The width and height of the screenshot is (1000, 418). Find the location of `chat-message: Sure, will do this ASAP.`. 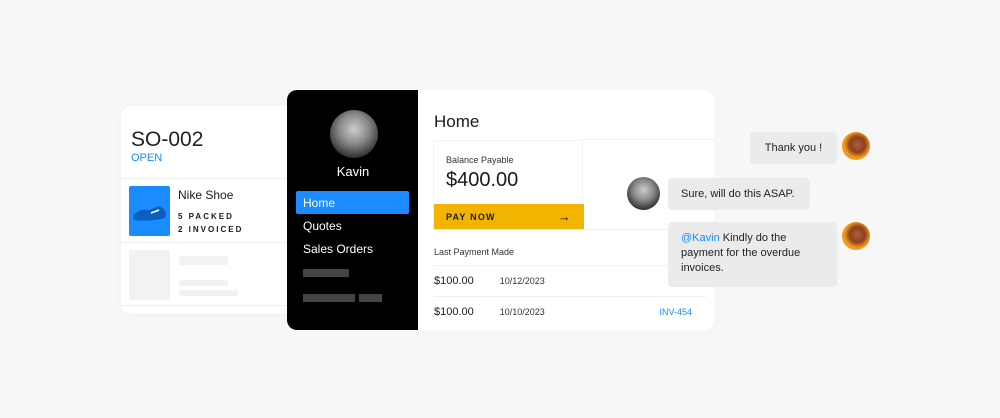

chat-message: Sure, will do this ASAP. is located at coordinates (739, 194).